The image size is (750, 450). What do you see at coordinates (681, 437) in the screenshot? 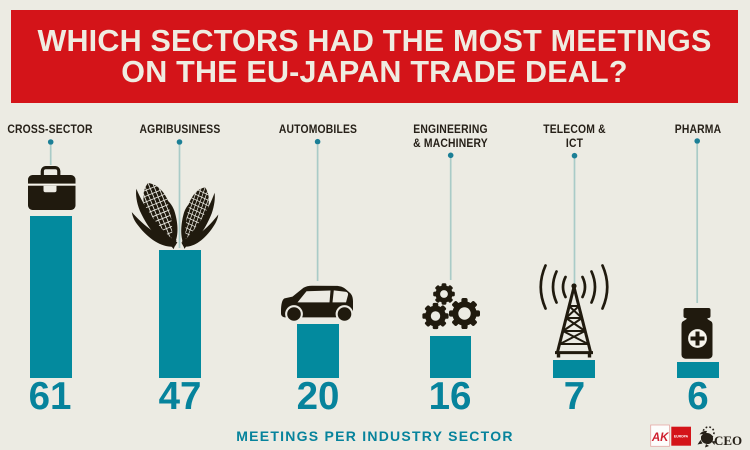
I see `svg-text: EUROPA` at bounding box center [681, 437].